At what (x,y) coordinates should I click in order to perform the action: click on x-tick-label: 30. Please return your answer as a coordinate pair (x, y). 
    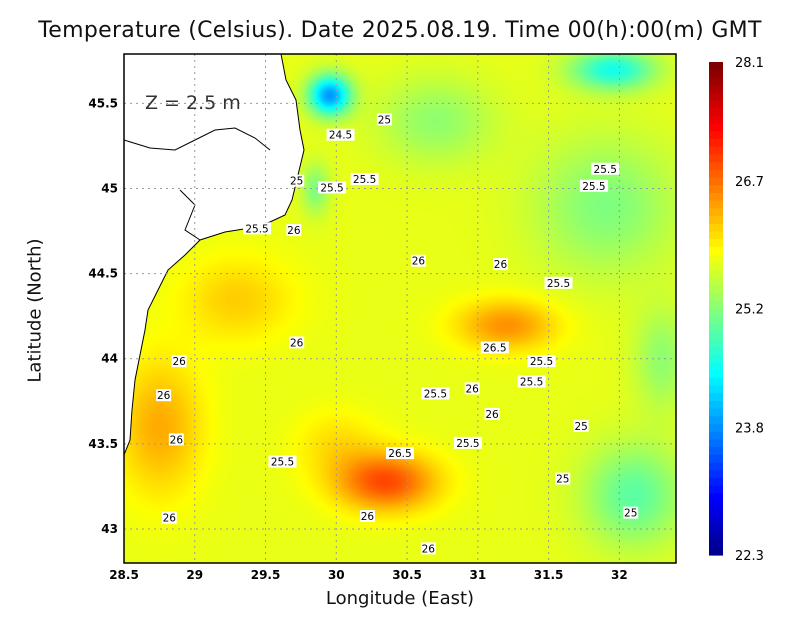
    Looking at the image, I should click on (336, 575).